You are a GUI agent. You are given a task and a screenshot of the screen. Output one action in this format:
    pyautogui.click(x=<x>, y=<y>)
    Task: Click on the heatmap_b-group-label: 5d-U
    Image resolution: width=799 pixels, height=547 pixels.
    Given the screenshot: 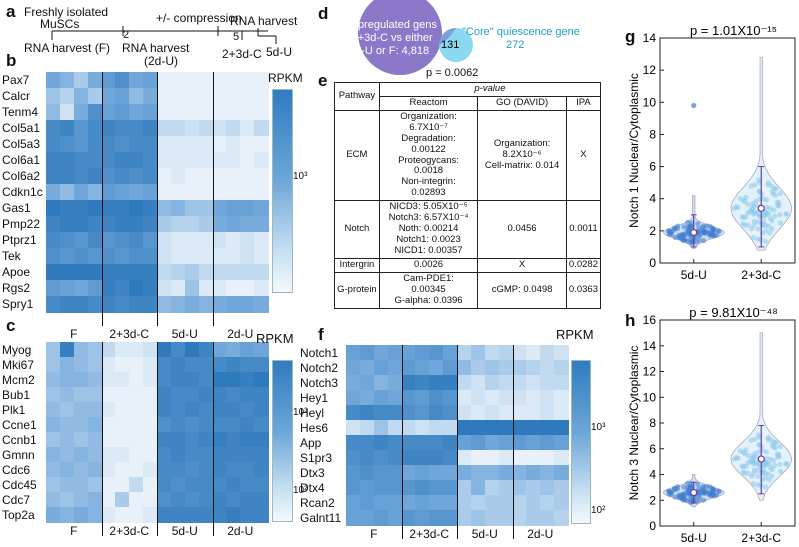 What is the action you would take?
    pyautogui.click(x=184, y=334)
    